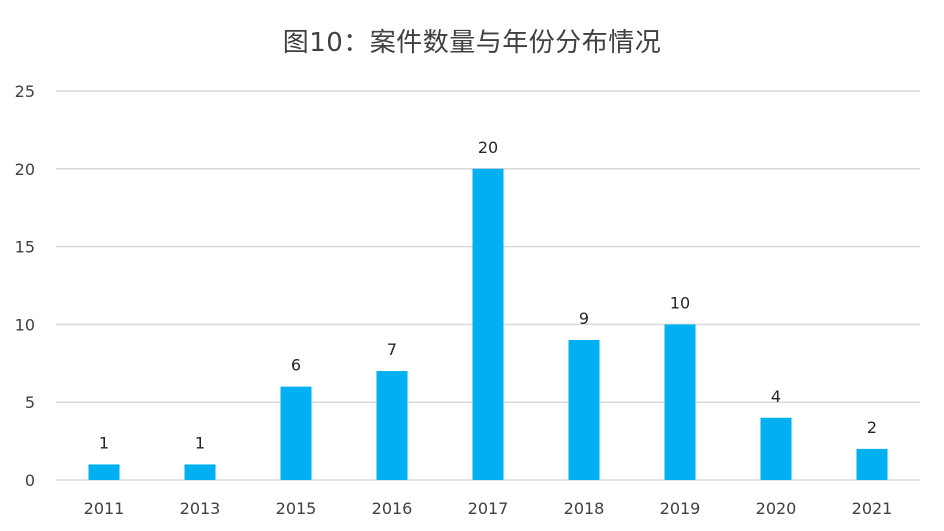 The image size is (944, 531). I want to click on data-label: 10, so click(680, 302).